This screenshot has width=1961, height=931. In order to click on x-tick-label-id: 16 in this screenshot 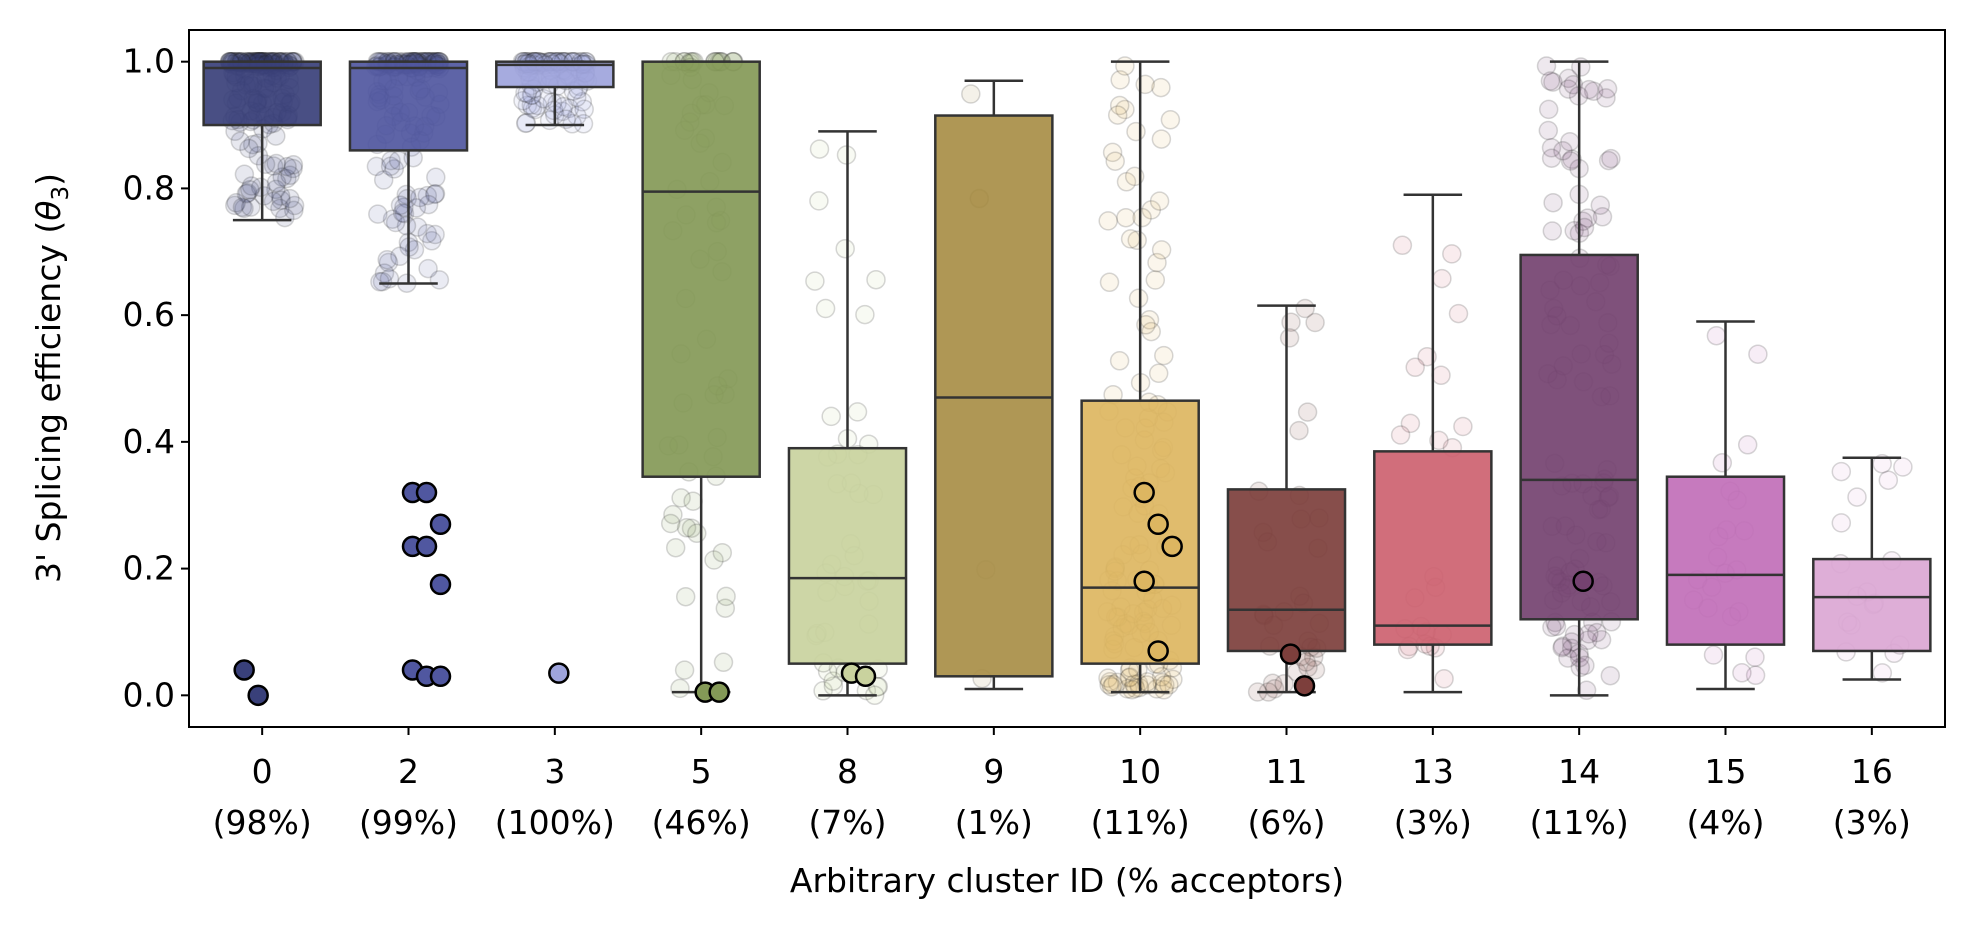, I will do `click(1872, 771)`.